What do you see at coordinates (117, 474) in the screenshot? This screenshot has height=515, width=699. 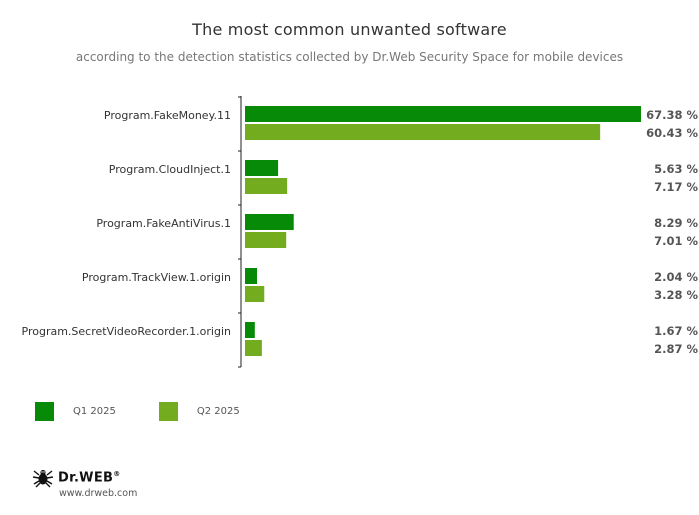 I see `registered-mark: ®` at bounding box center [117, 474].